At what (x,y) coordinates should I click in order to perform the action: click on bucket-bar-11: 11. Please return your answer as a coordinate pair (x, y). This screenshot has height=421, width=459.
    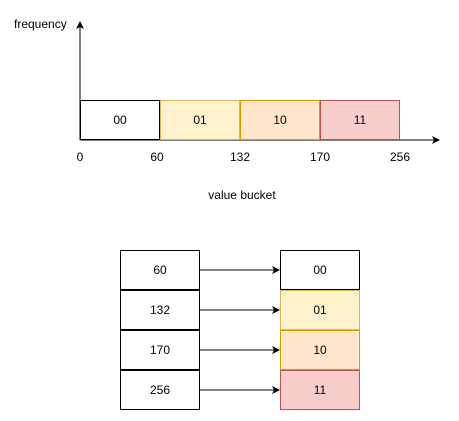
    Looking at the image, I should click on (360, 120).